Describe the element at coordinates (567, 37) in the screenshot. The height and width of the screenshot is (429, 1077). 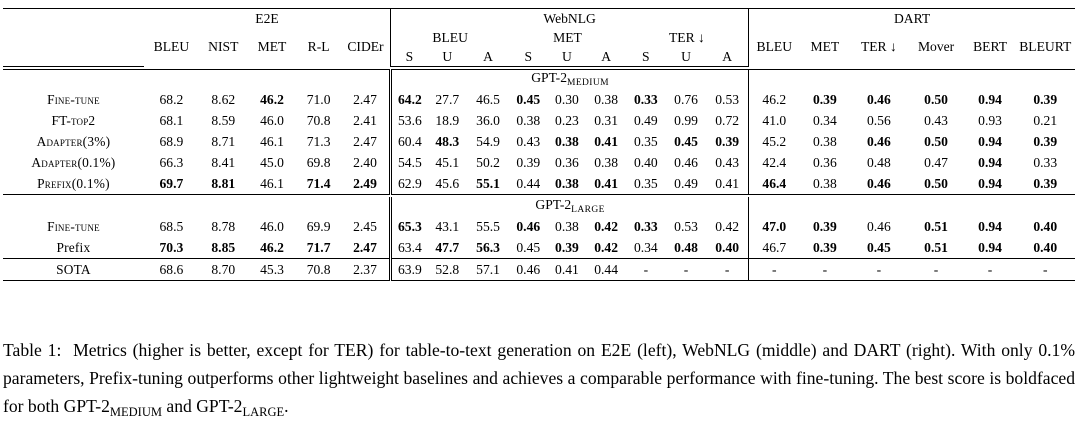
I see `metric-header-webnlg: MET` at that location.